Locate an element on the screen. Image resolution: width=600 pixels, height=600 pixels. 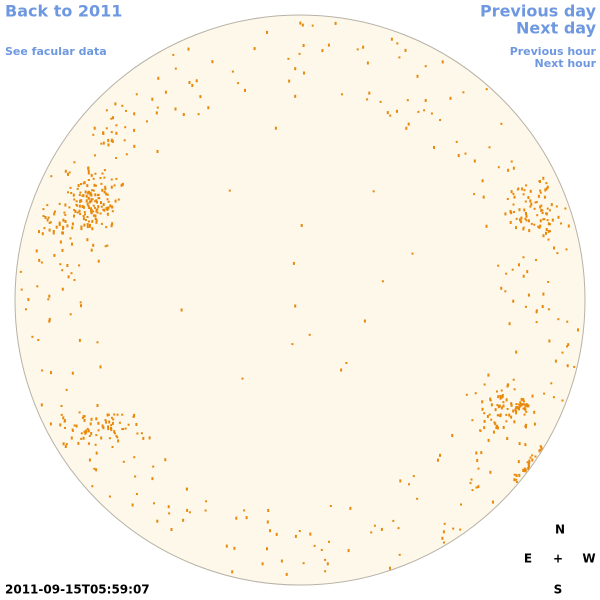
back-link: Back to 2011 is located at coordinates (63, 11).